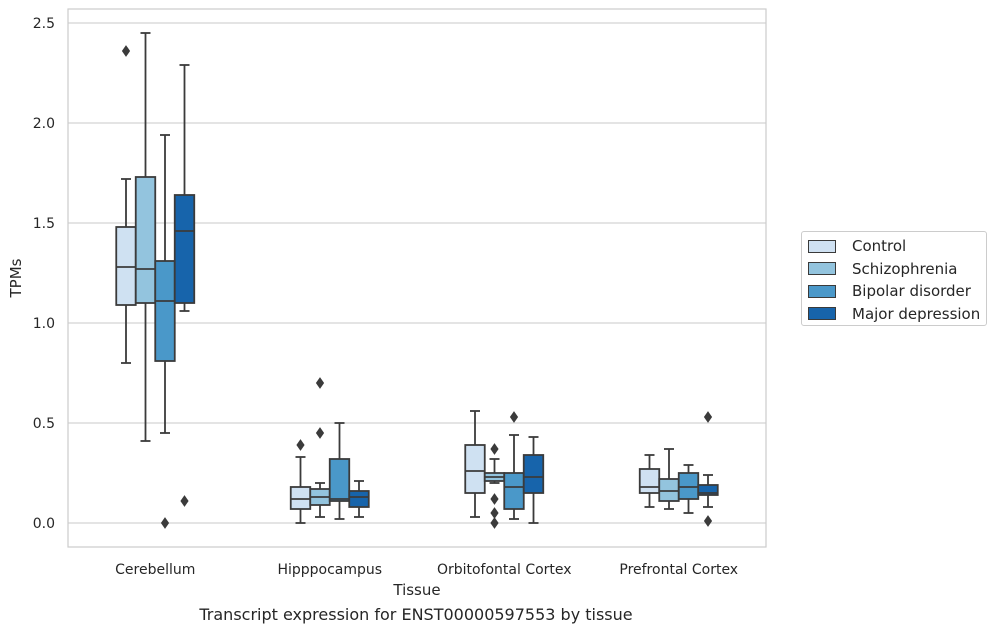 This screenshot has height=634, width=997. I want to click on x-tick-label: Hipppocampus, so click(329, 570).